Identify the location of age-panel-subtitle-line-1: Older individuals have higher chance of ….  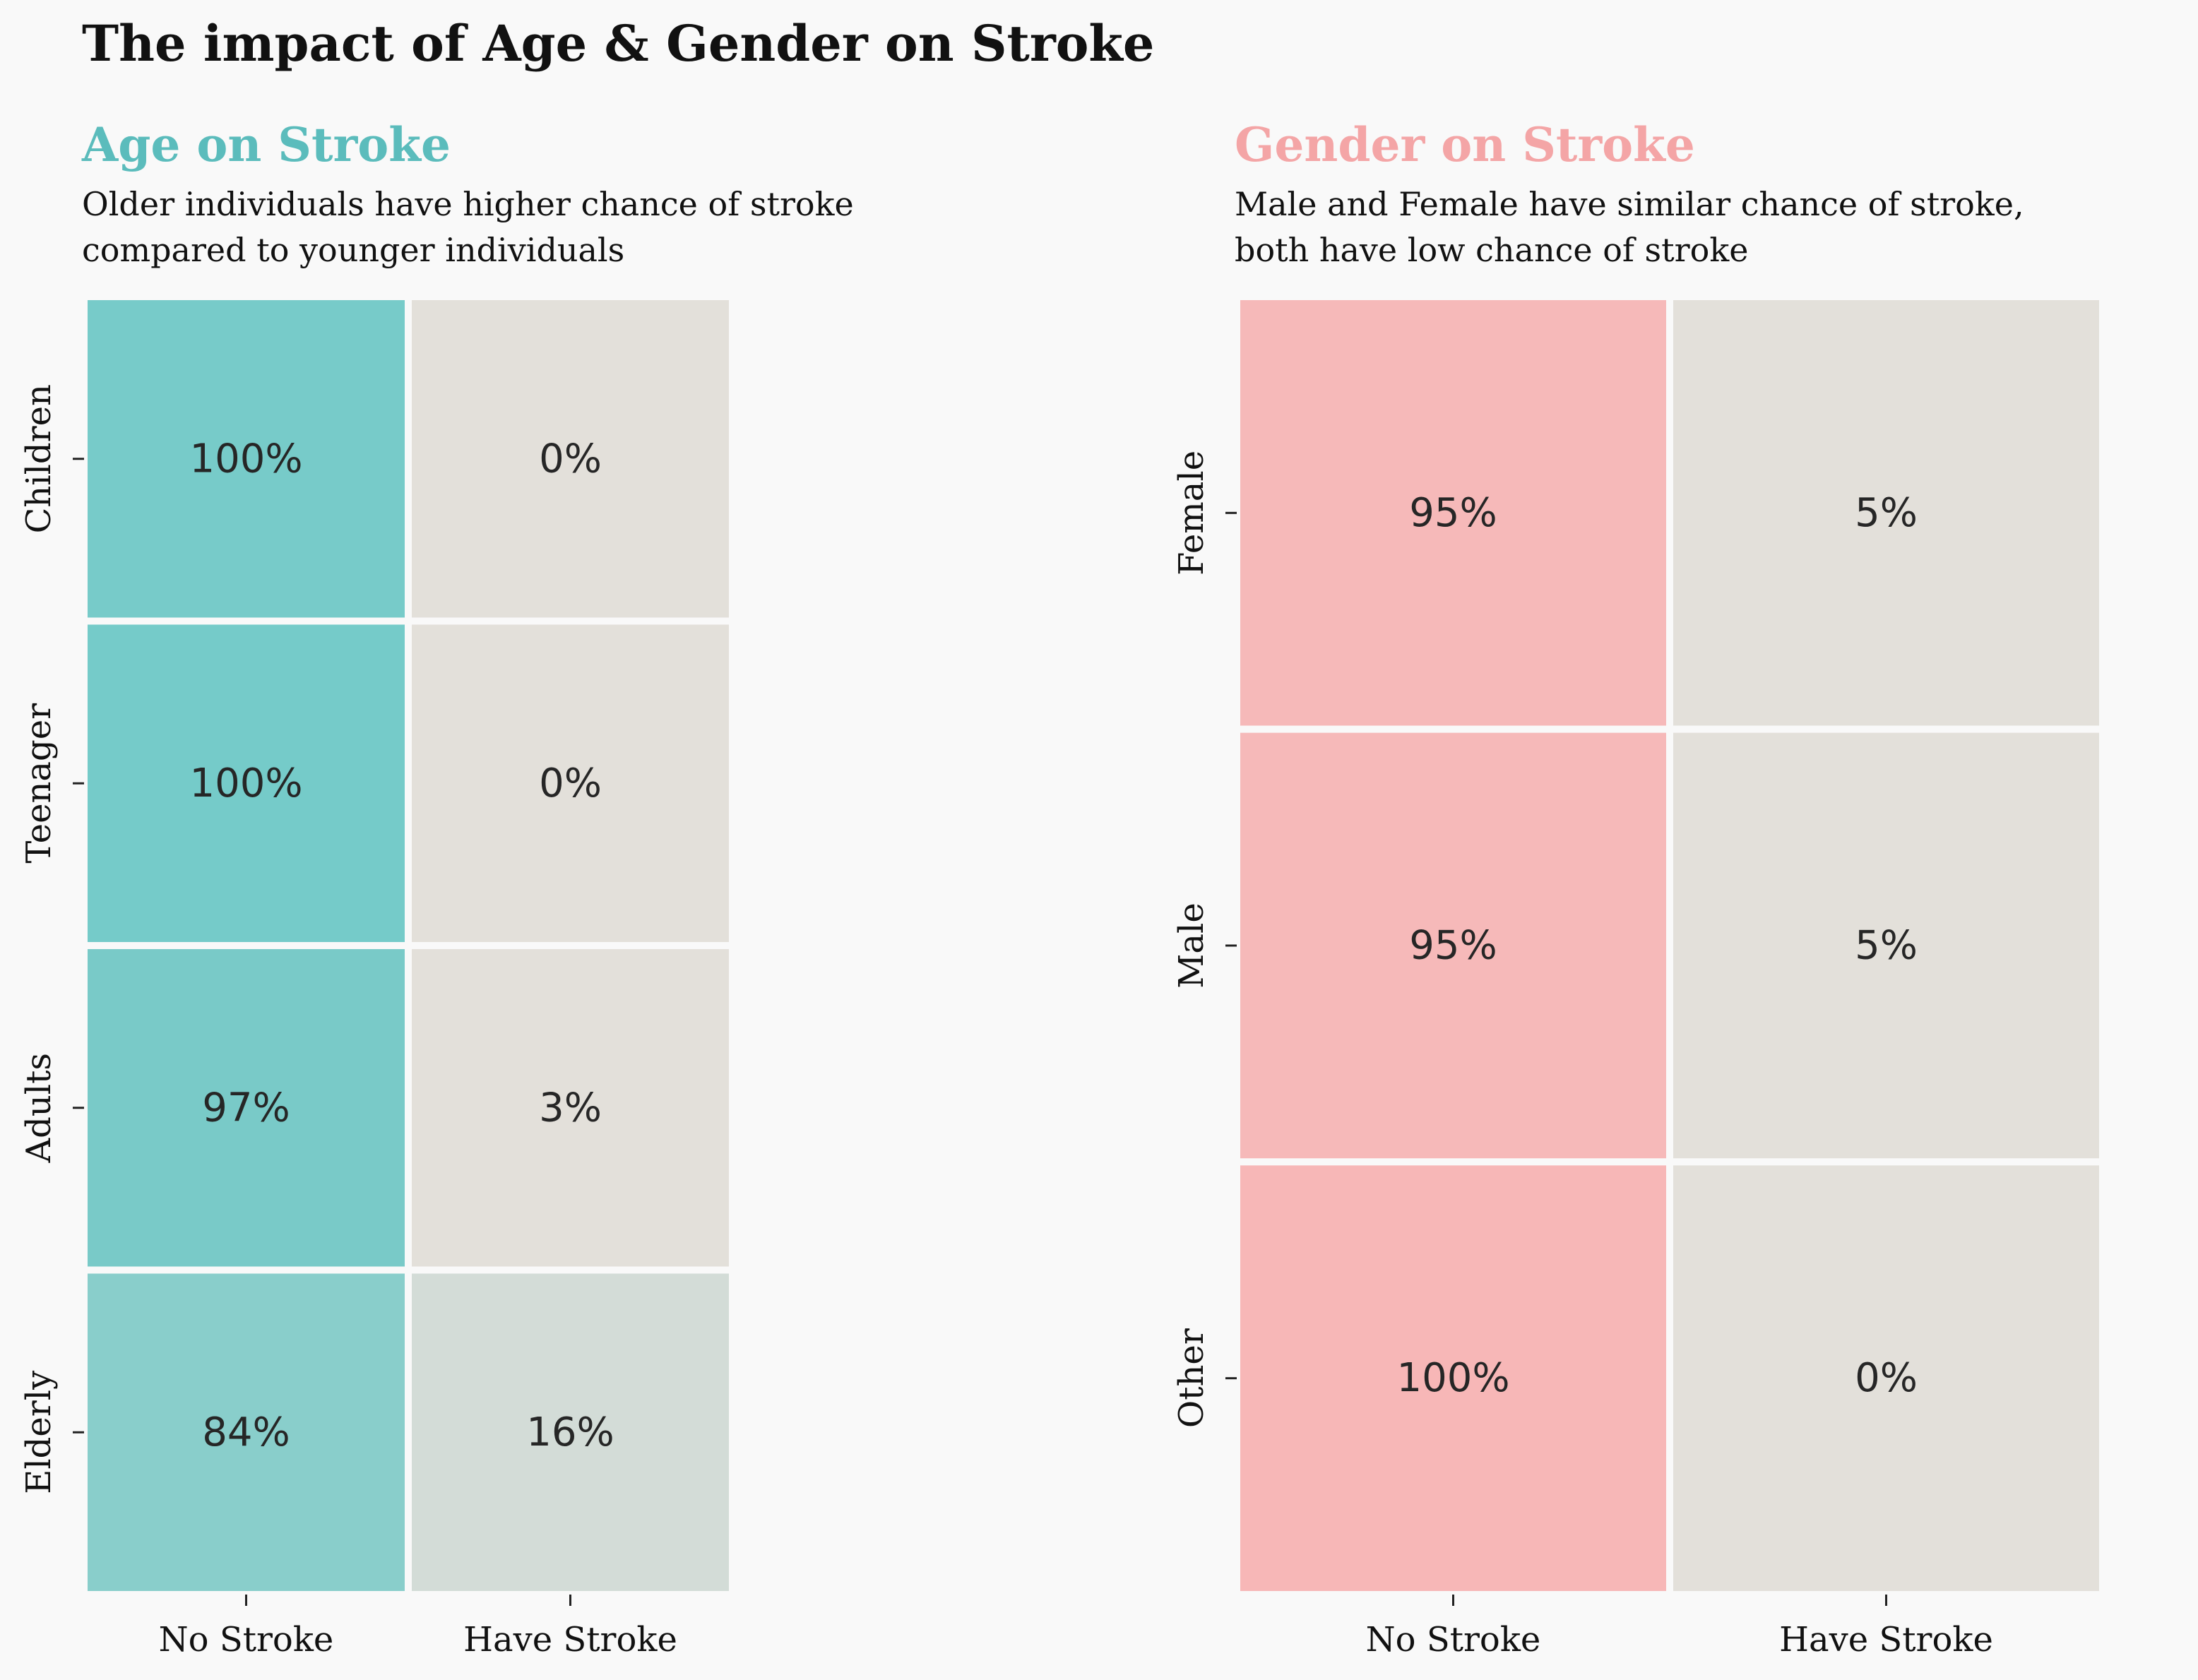
(468, 204).